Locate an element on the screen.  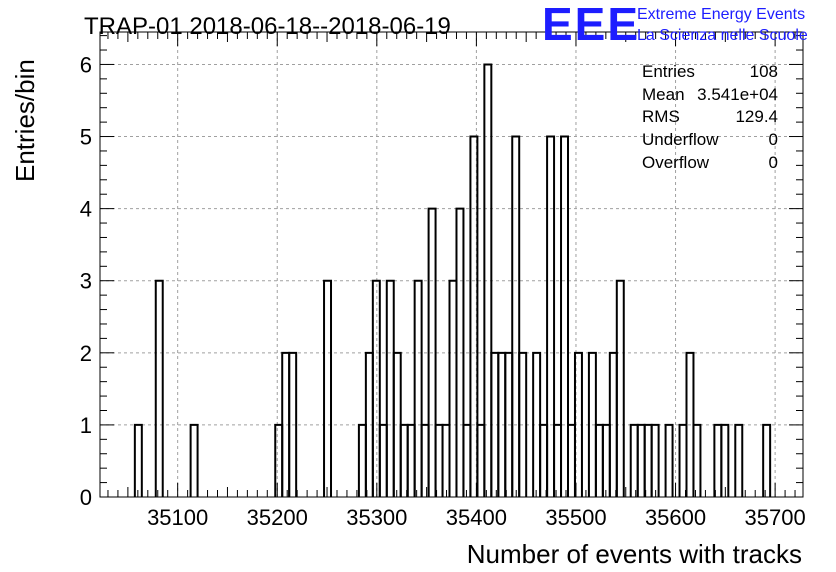
stat-label-overflow: Overflow is located at coordinates (676, 162).